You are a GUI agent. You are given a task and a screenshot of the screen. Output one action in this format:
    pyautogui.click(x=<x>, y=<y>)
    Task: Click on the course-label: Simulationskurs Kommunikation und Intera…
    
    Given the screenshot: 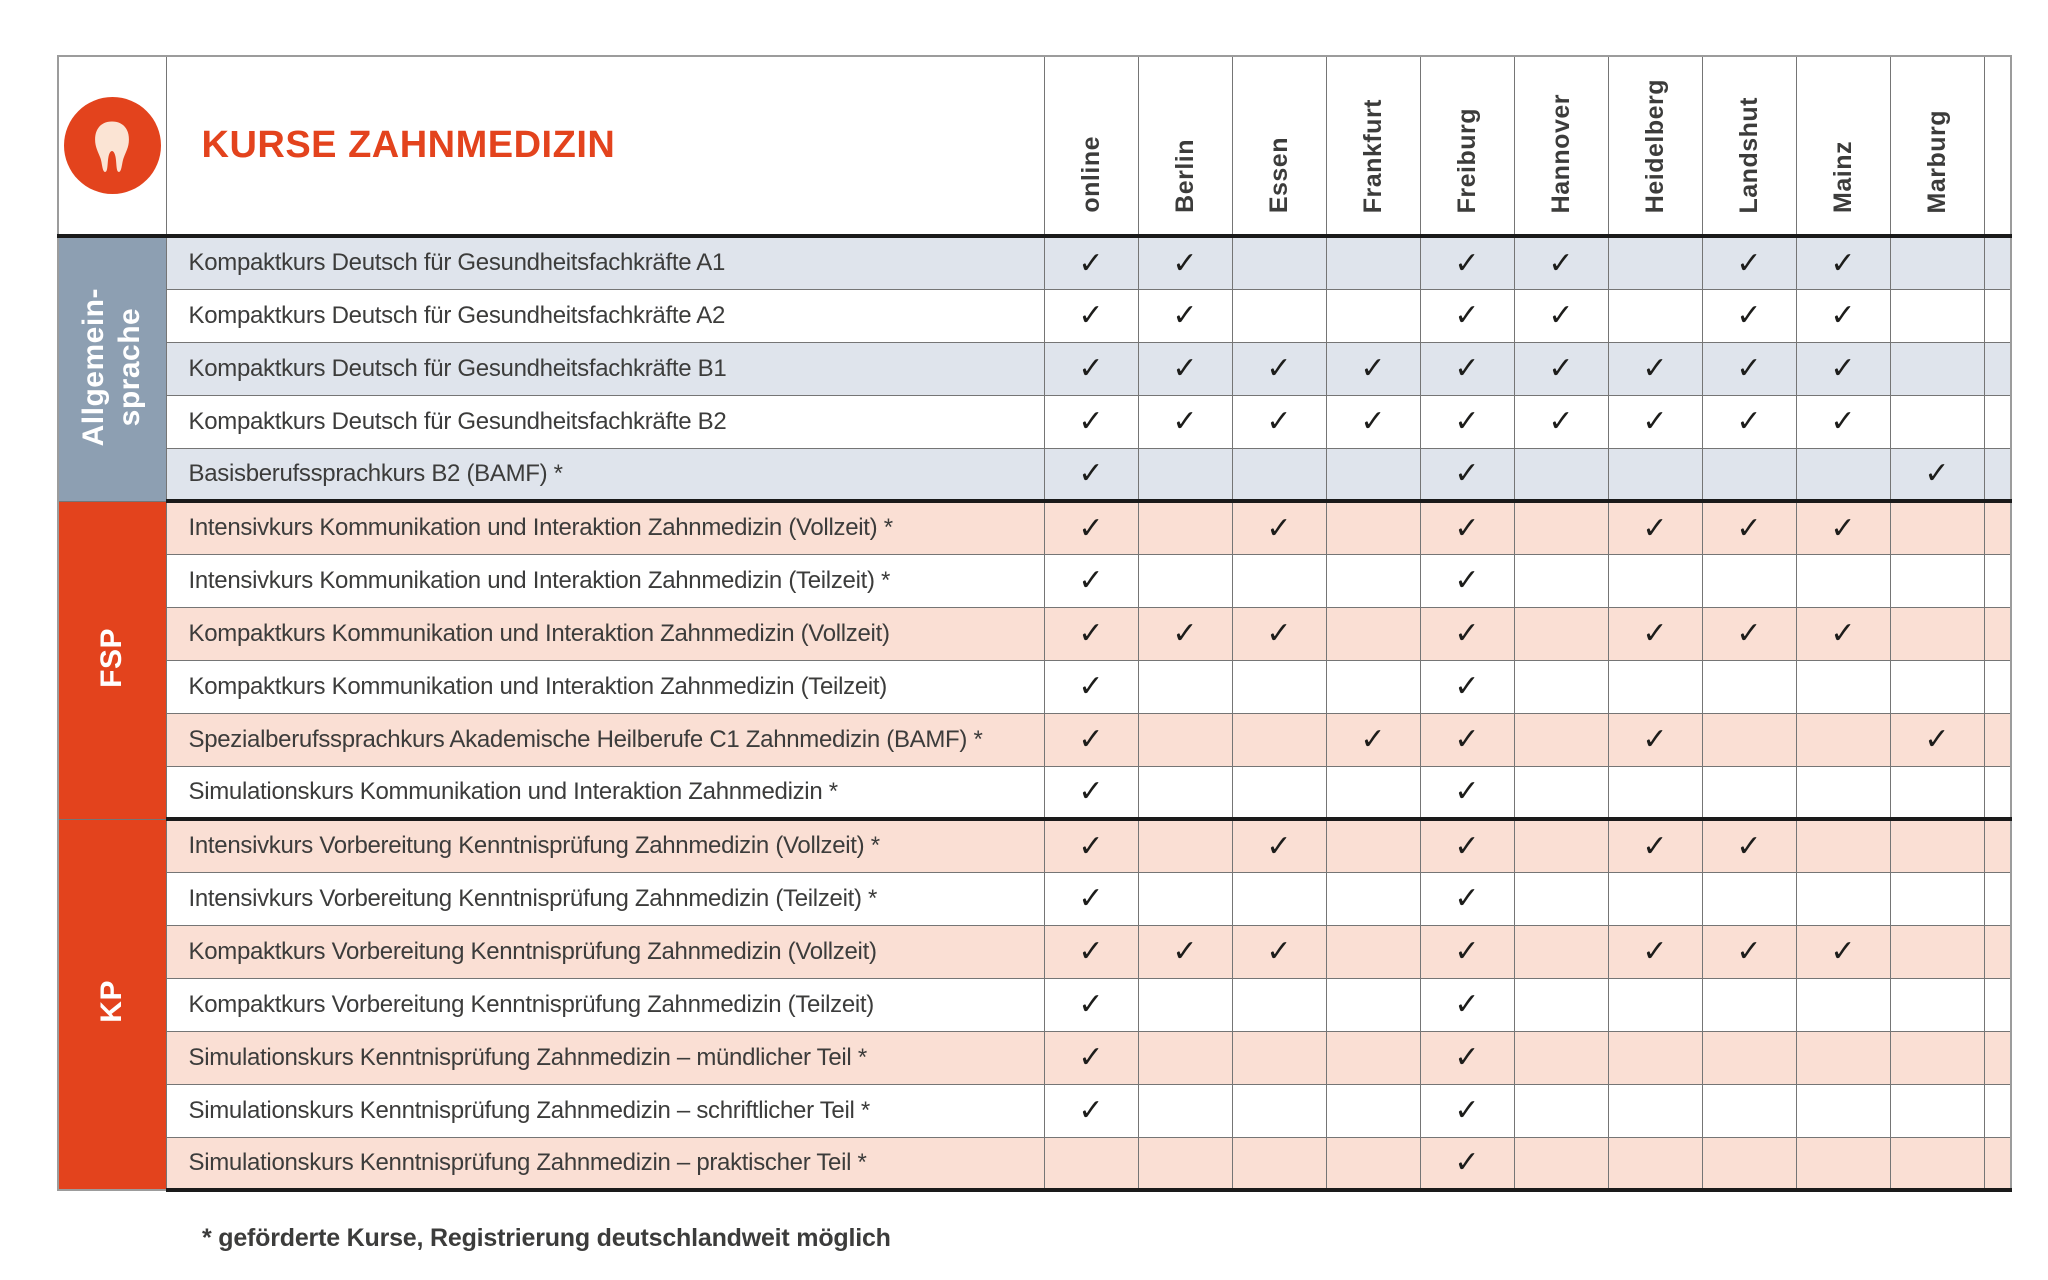 What is the action you would take?
    pyautogui.click(x=605, y=793)
    